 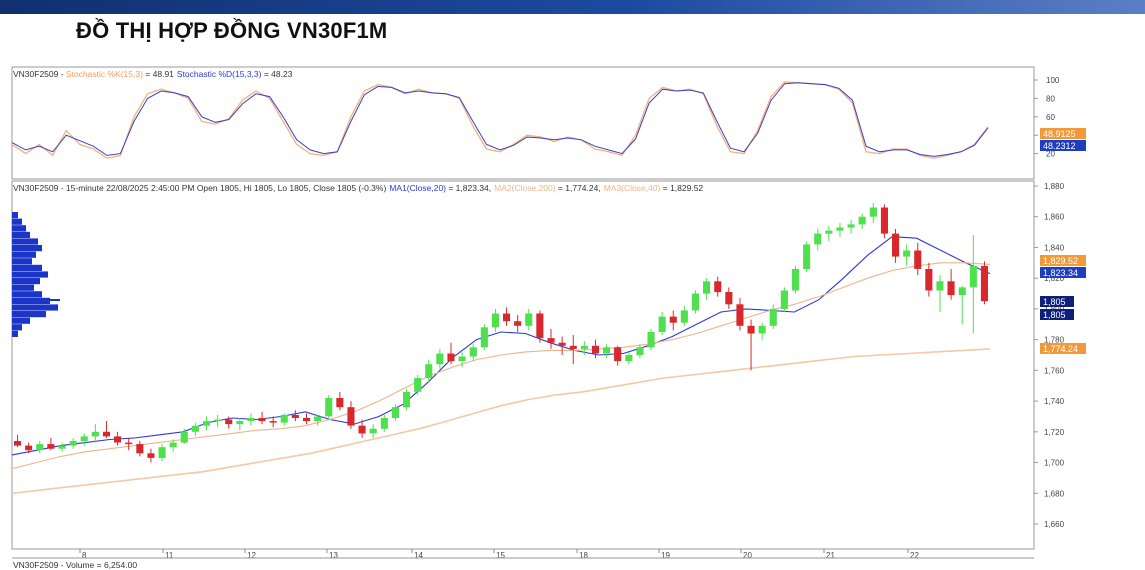 I want to click on stoch-tag-k: 48.9125, so click(x=1063, y=133).